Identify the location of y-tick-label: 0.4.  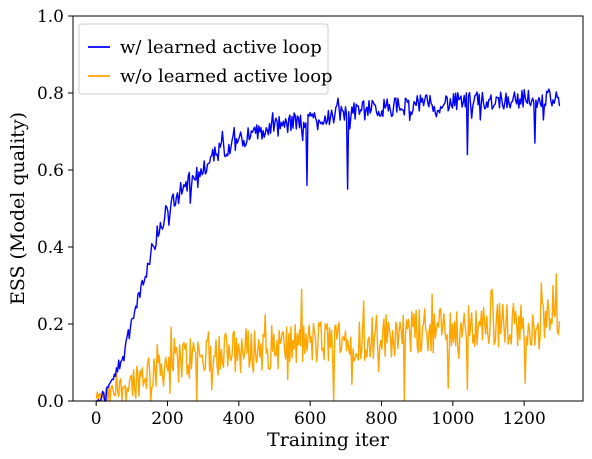
(50, 248).